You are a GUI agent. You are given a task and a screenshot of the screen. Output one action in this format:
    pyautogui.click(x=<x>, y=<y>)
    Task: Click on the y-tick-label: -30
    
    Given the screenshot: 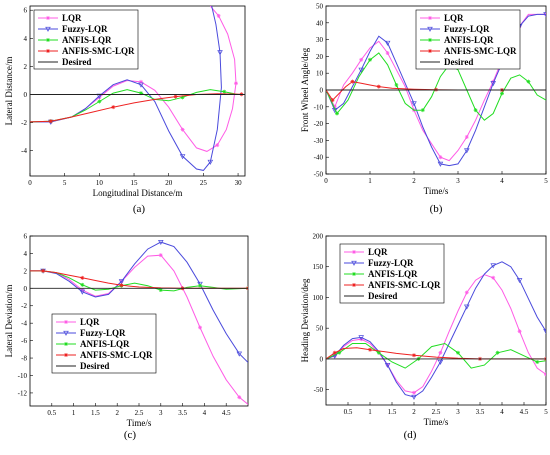 What is the action you would take?
    pyautogui.click(x=319, y=141)
    